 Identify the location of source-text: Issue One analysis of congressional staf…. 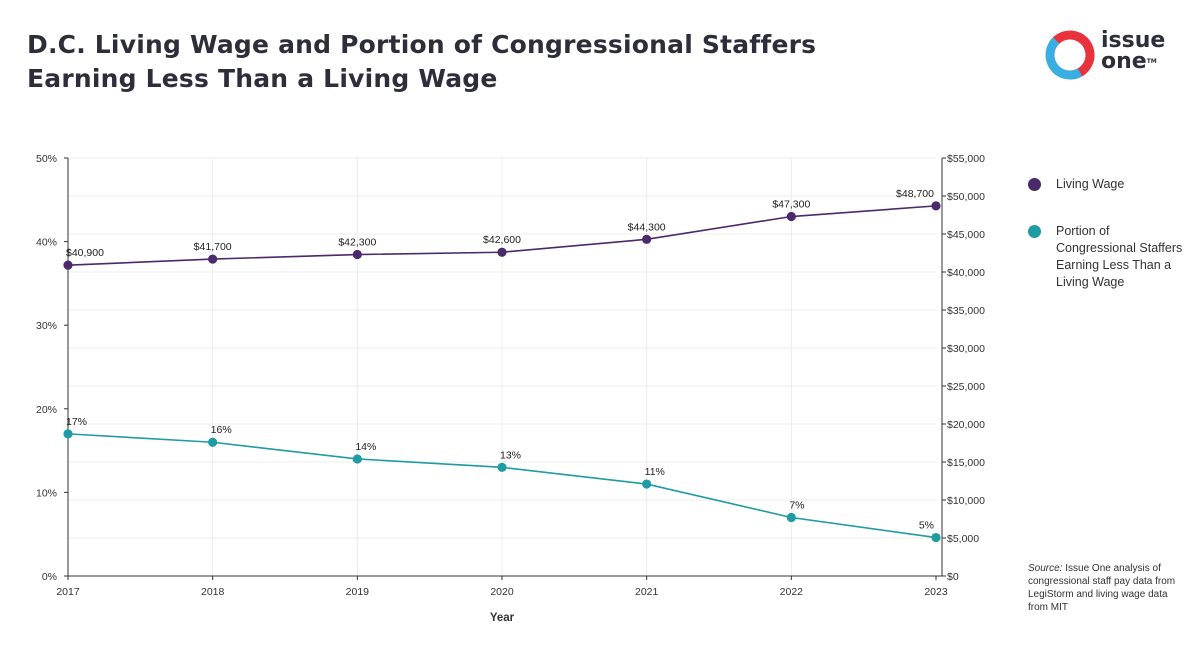
(1102, 588).